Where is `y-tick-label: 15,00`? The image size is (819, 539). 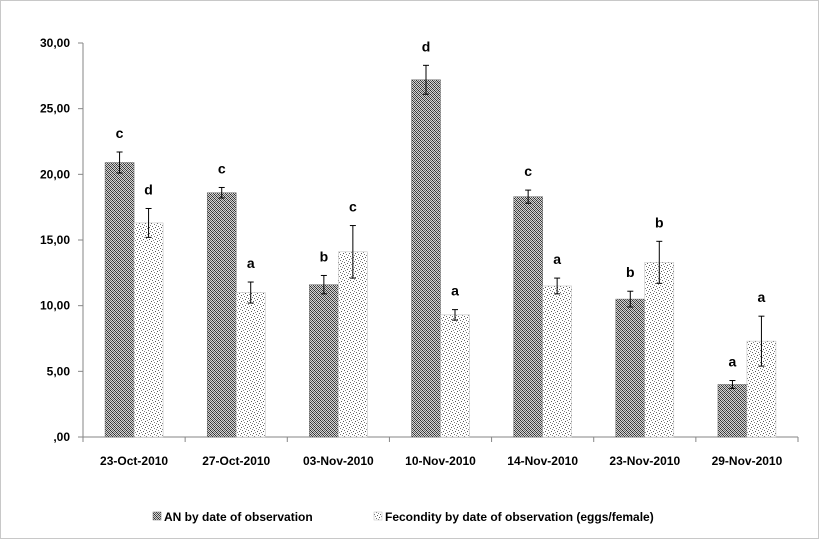
y-tick-label: 15,00 is located at coordinates (55, 240).